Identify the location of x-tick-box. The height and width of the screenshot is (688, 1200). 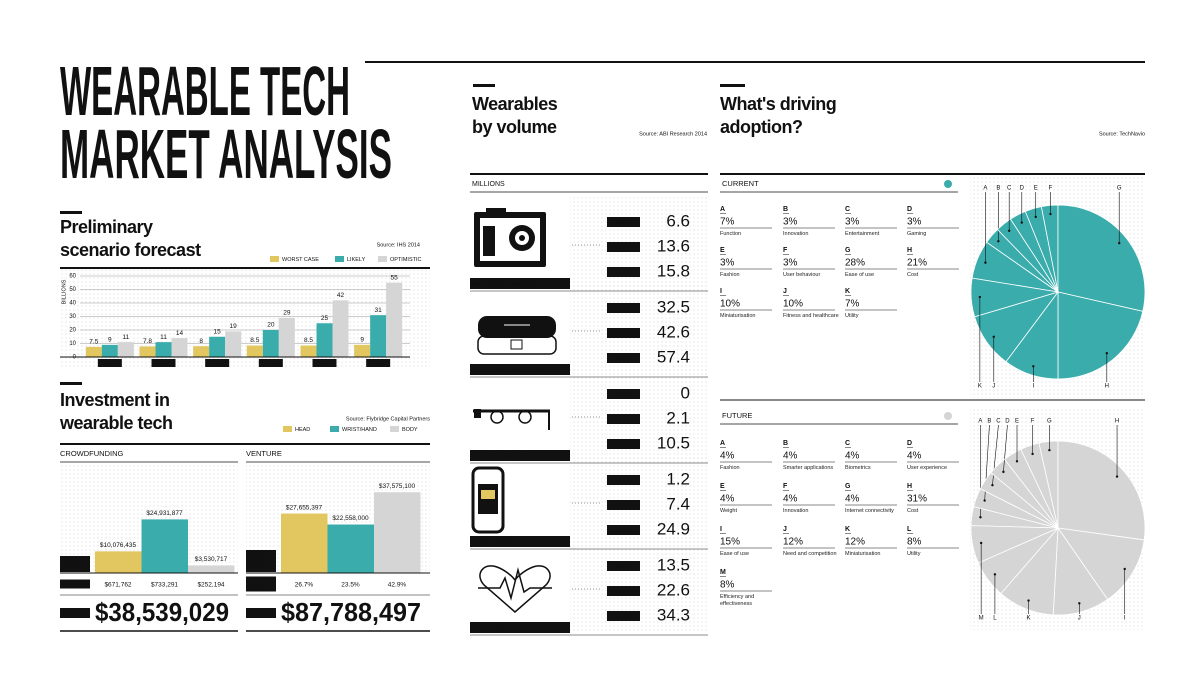
(378, 363).